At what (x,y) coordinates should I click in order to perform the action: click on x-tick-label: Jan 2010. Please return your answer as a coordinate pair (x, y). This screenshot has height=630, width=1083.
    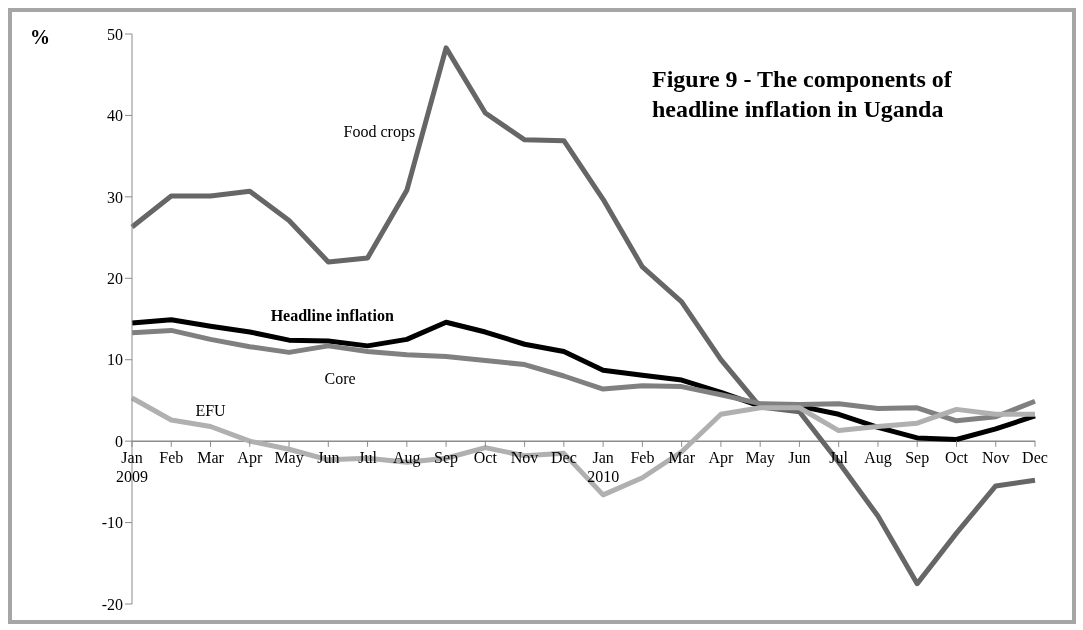
    Looking at the image, I should click on (603, 466).